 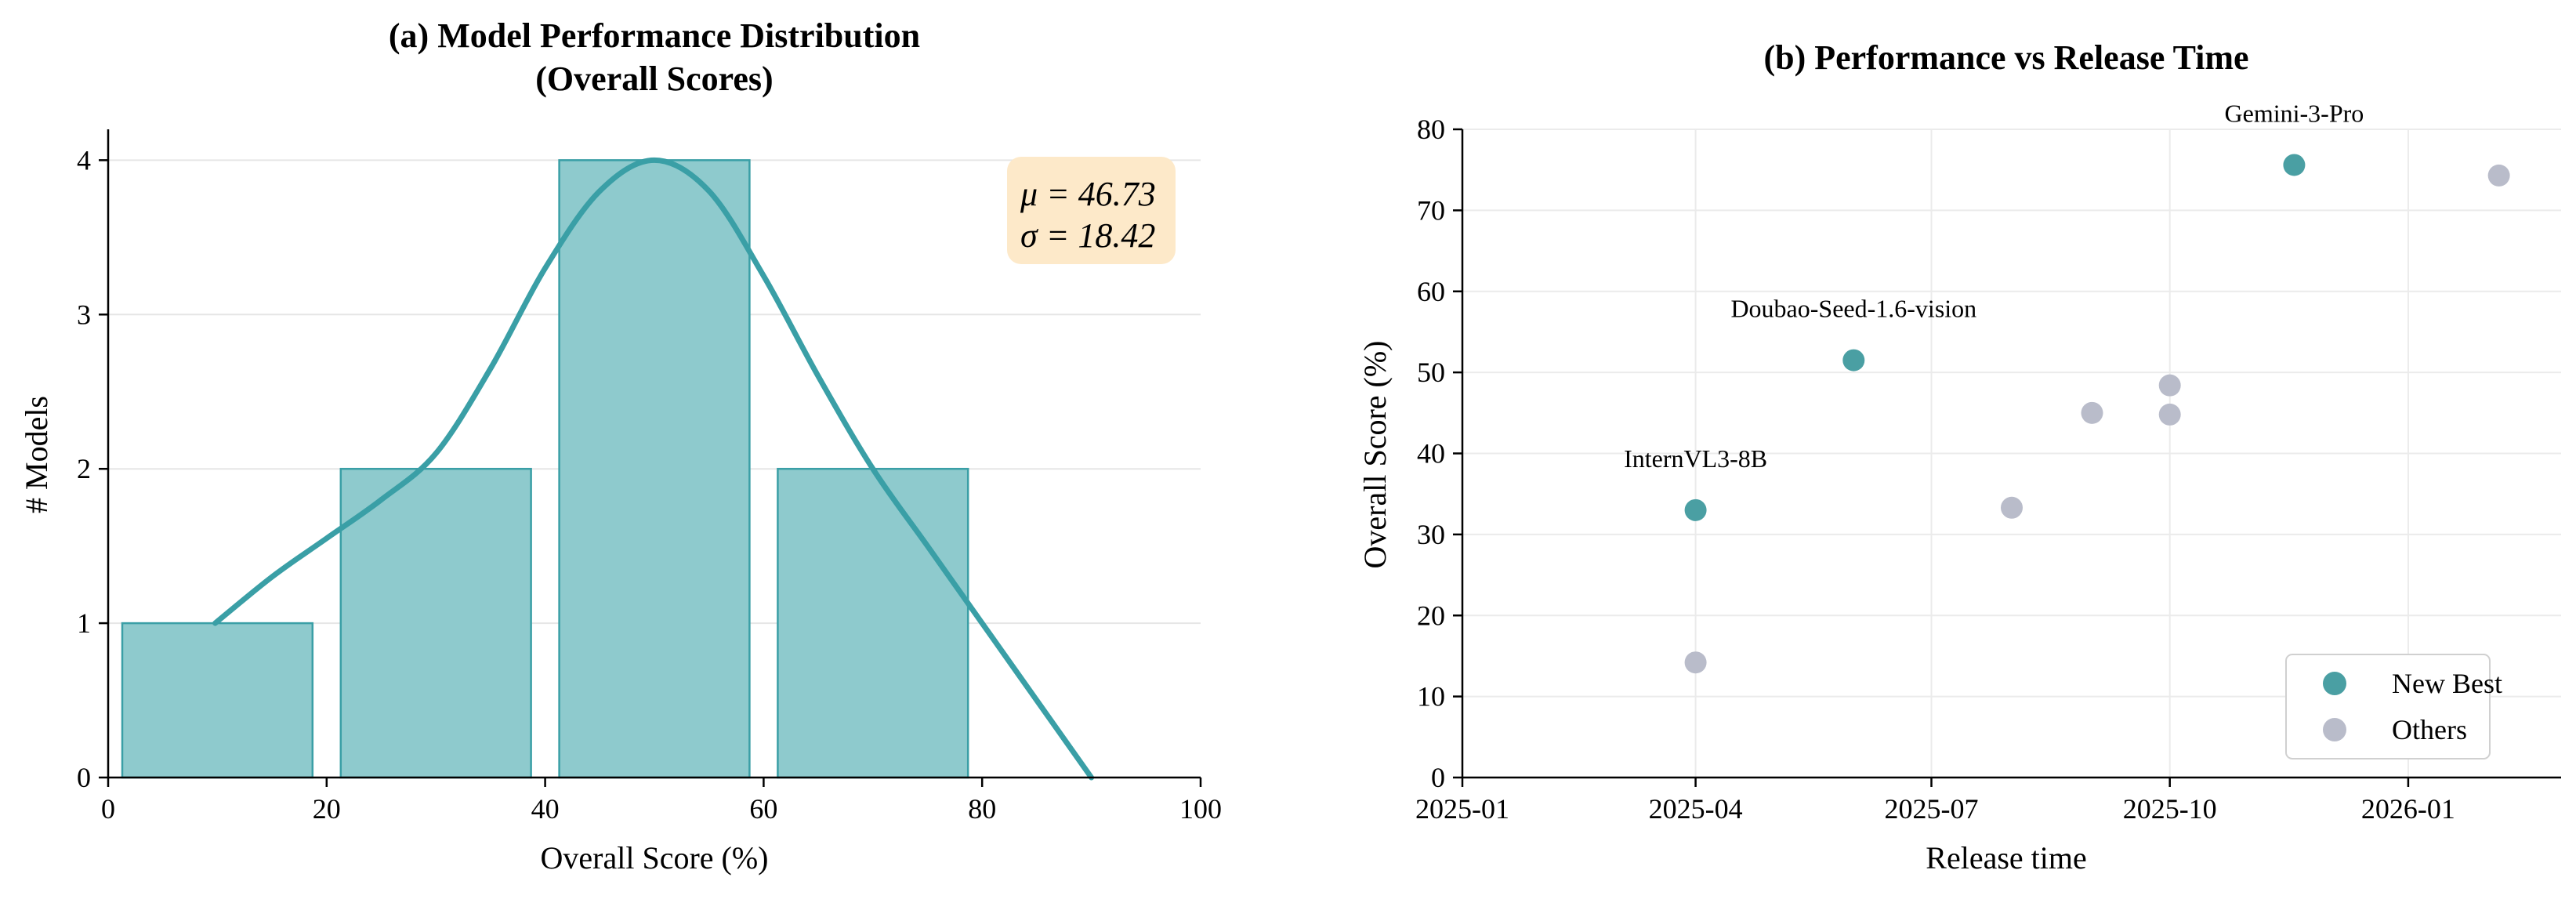 I want to click on chart-a-x-axis-label: Overall Score (%), so click(x=655, y=858).